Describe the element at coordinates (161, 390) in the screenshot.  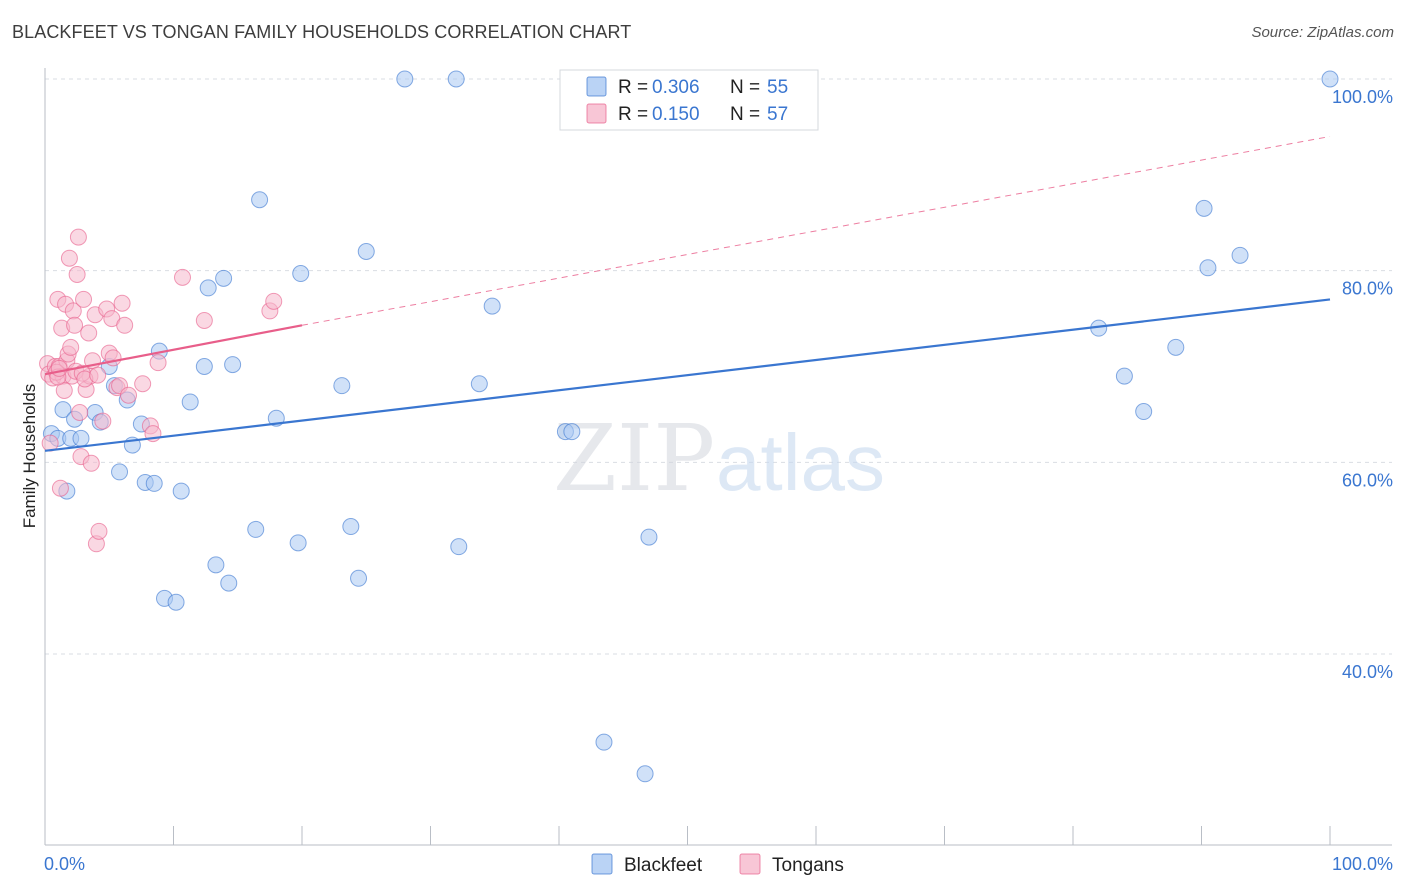
I see `series-tongans` at that location.